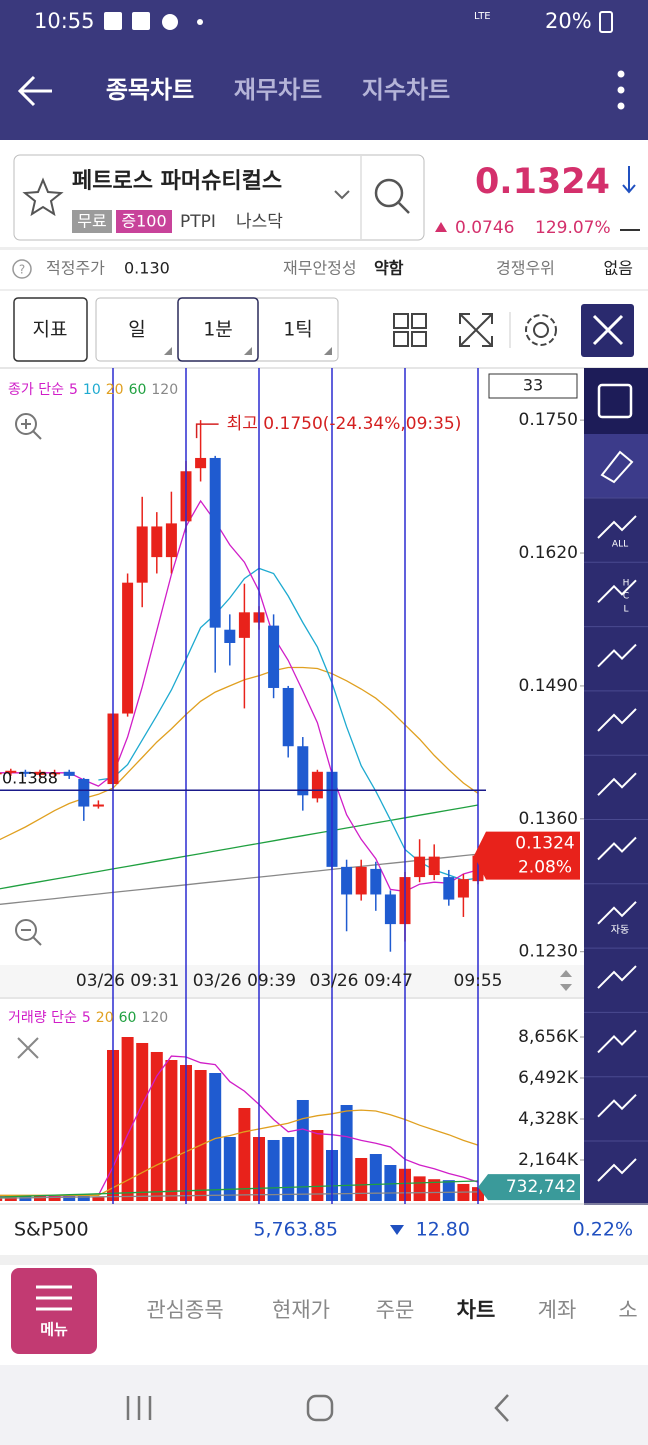  I want to click on more-button, so click(621, 90).